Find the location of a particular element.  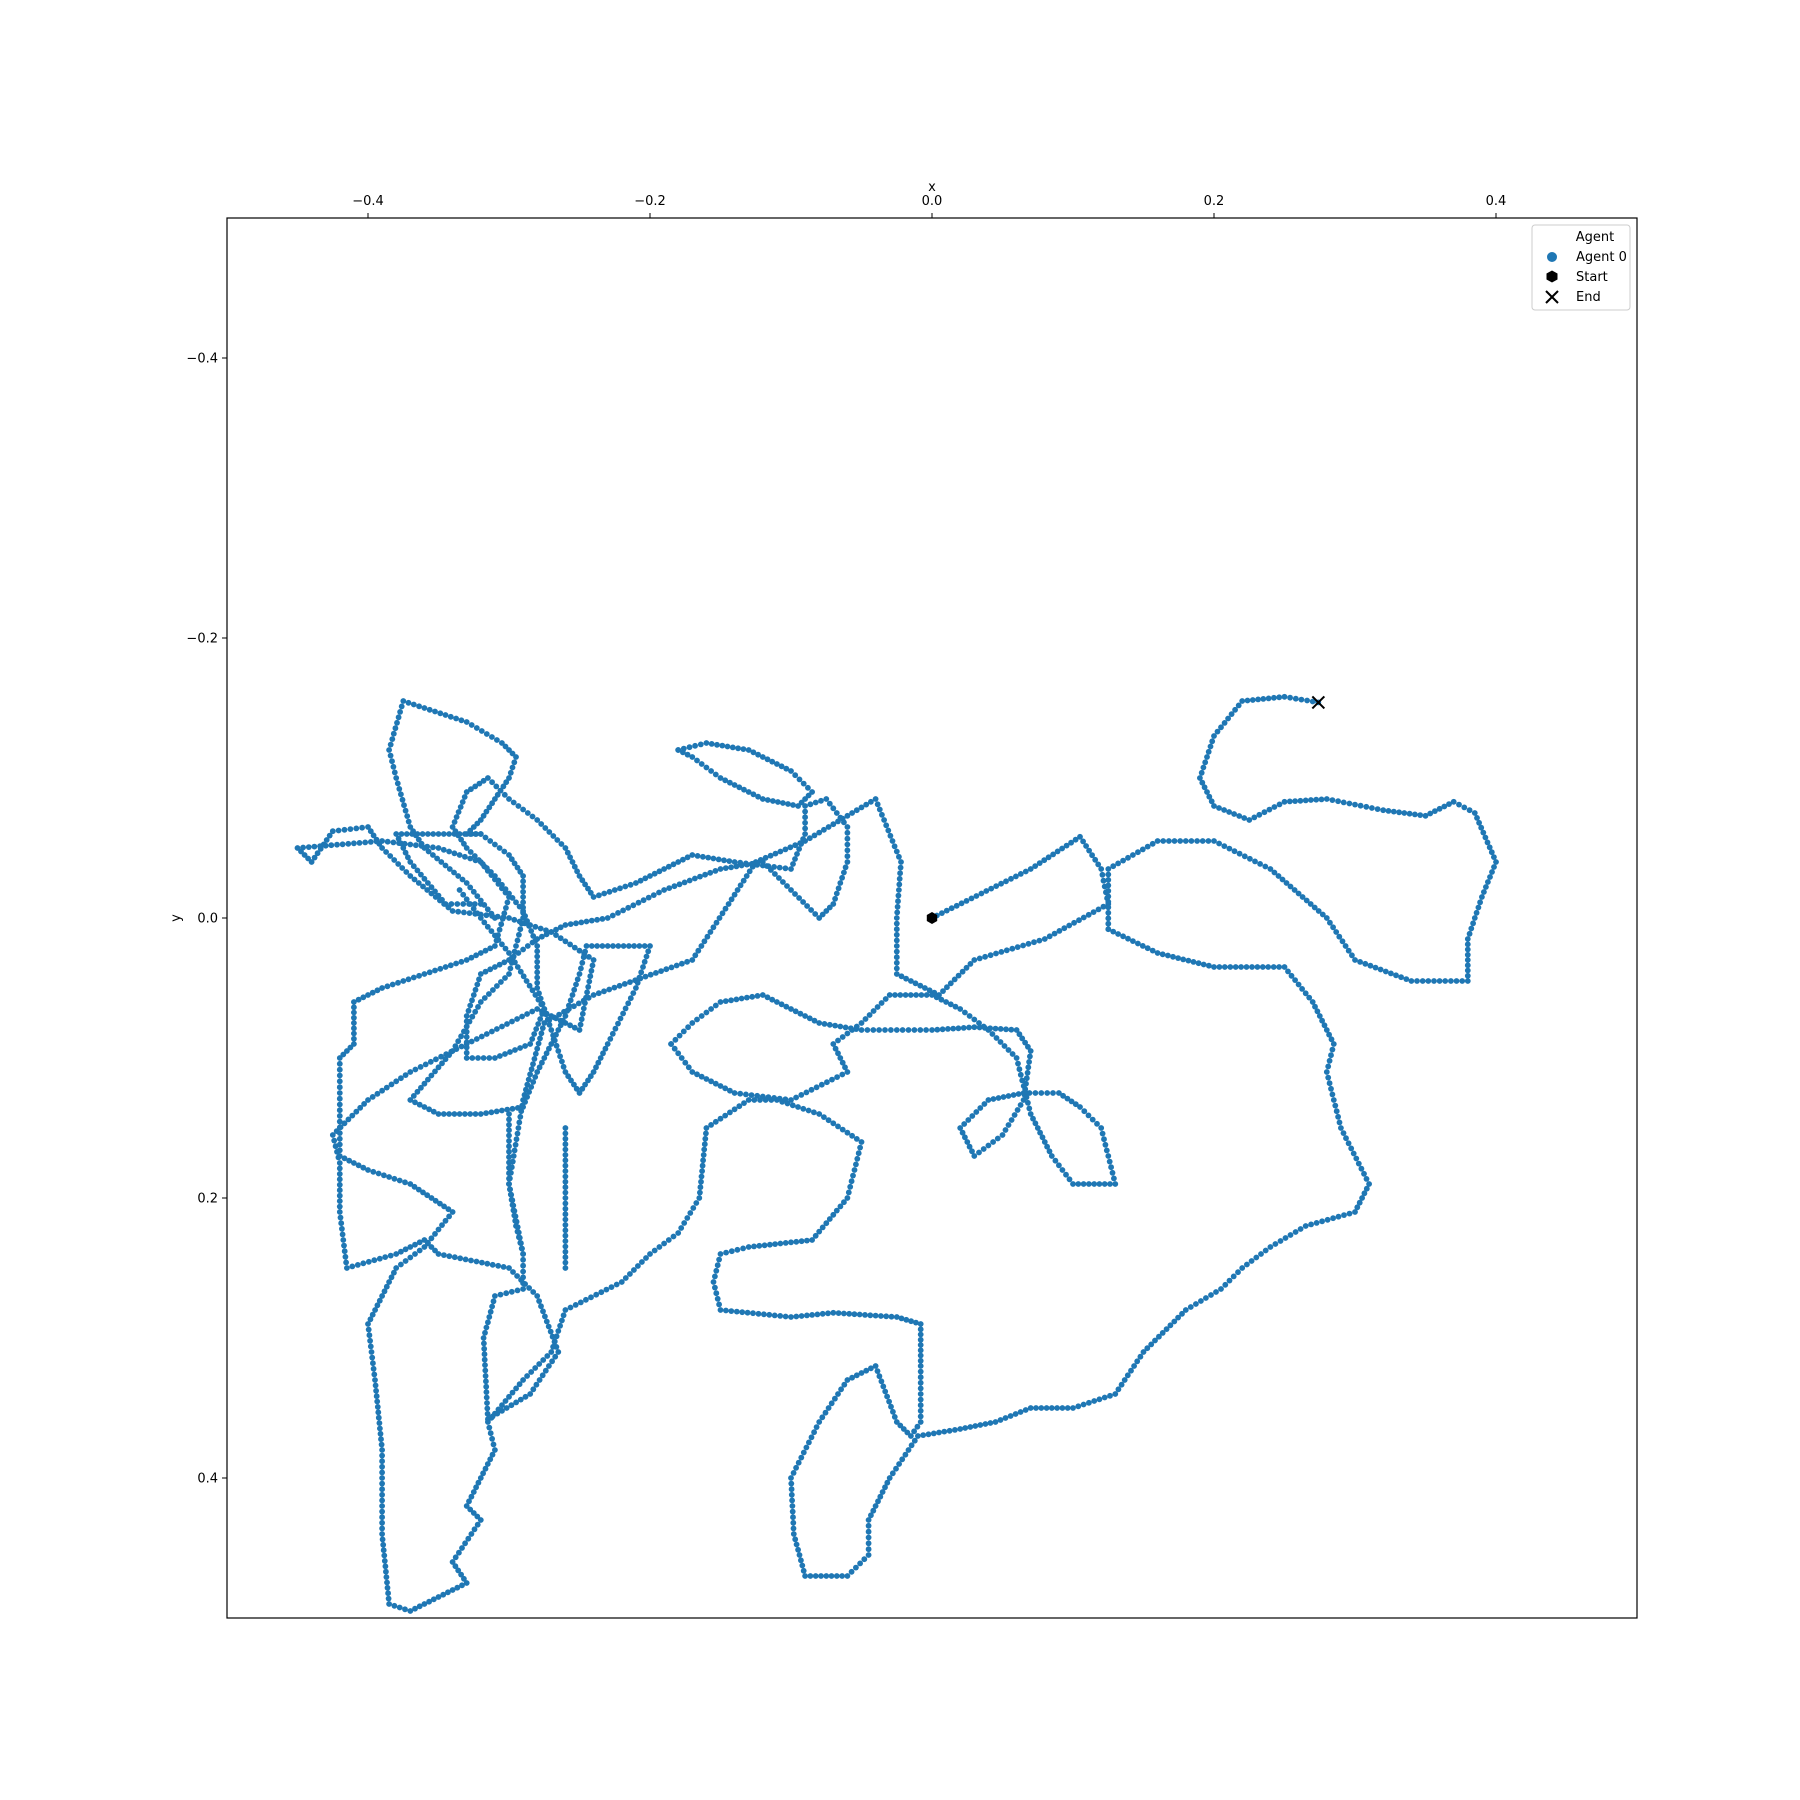

legend-box is located at coordinates (1581, 267).